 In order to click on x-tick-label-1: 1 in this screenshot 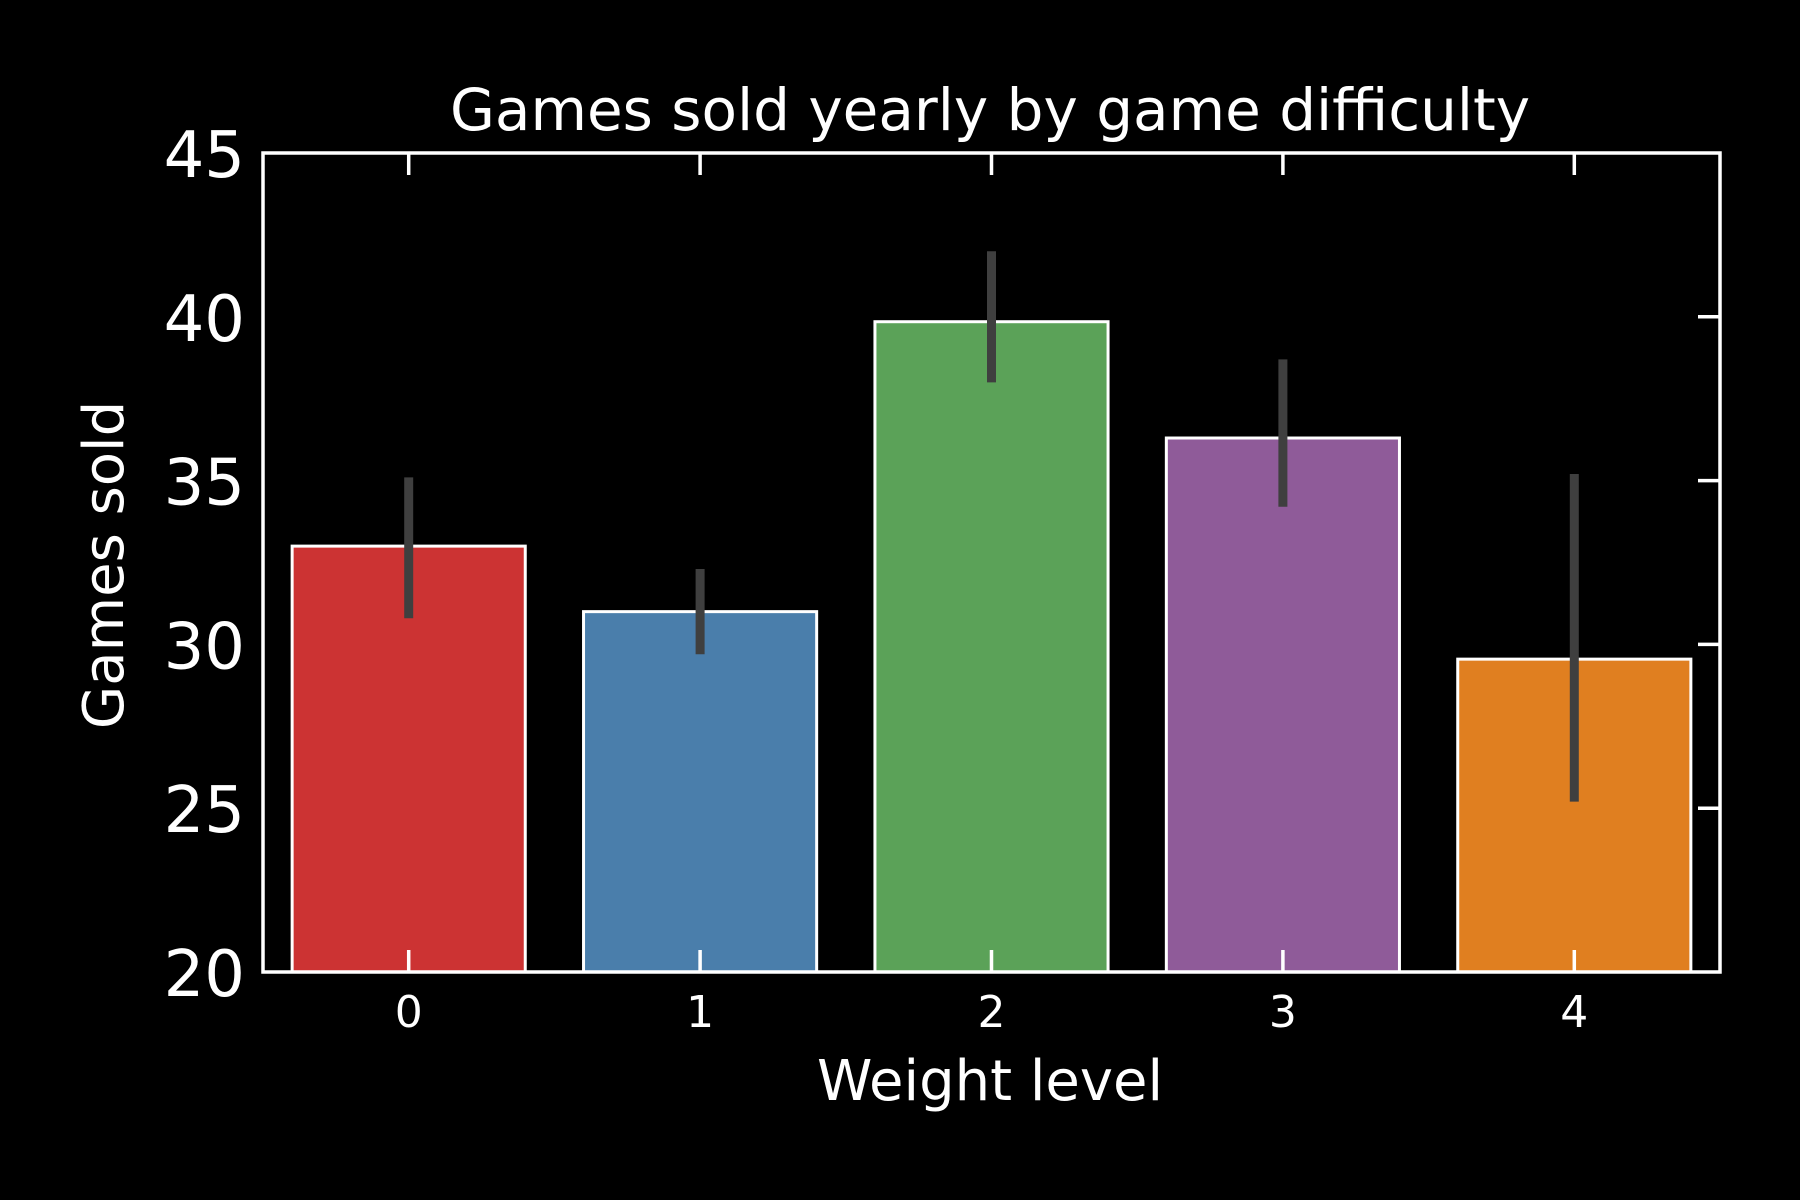, I will do `click(700, 1012)`.